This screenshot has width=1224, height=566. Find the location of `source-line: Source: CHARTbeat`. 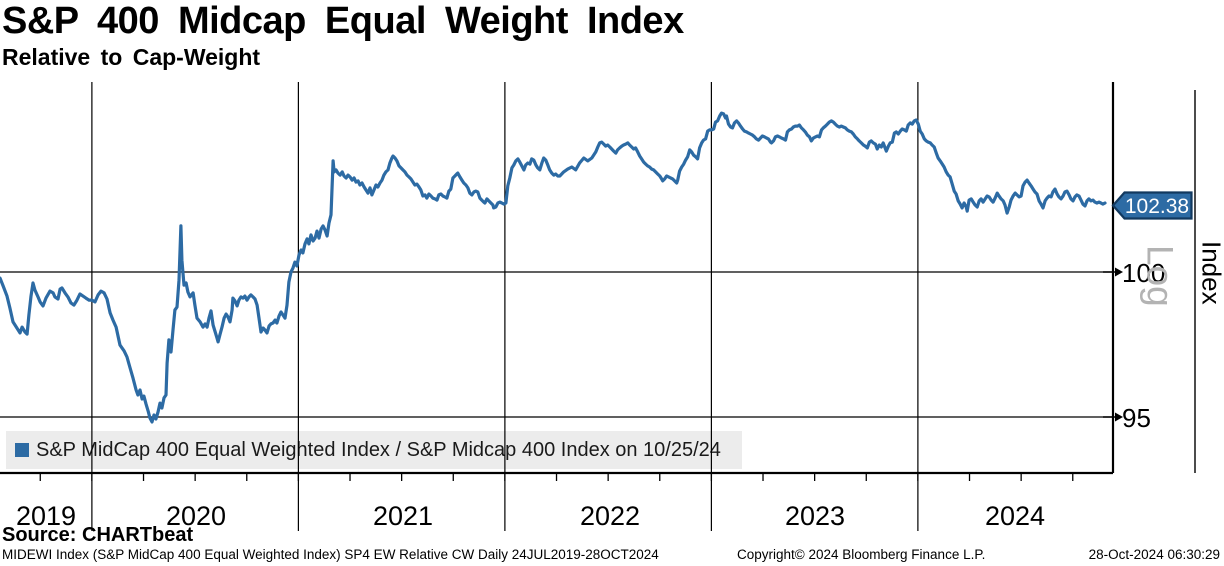

source-line: Source: CHARTbeat is located at coordinates (98, 535).